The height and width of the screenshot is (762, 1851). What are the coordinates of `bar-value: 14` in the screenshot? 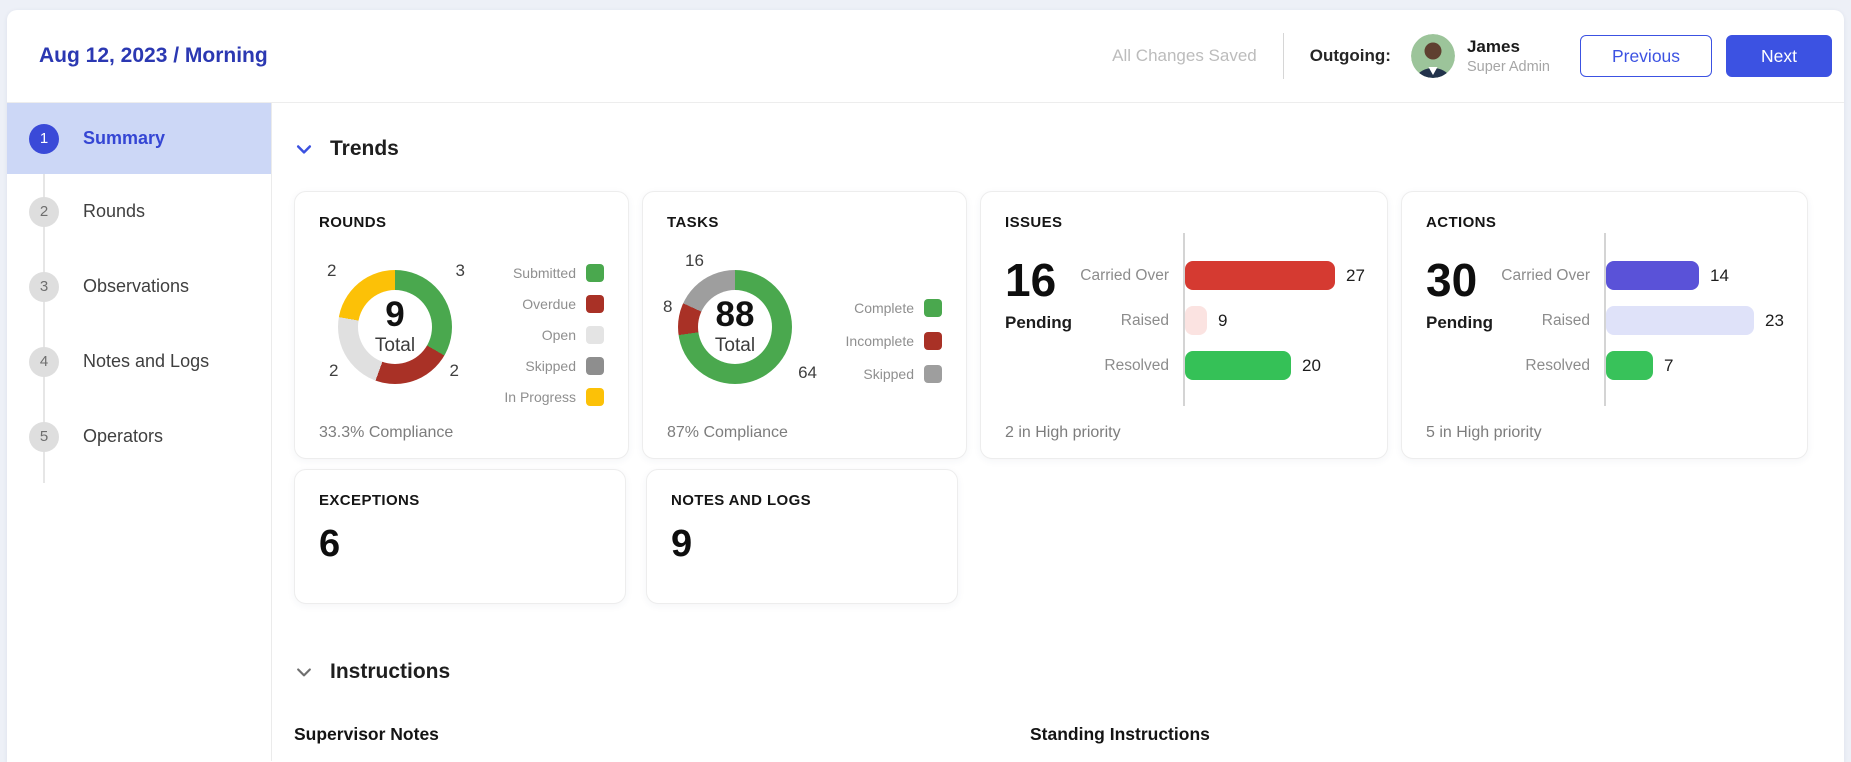 It's located at (1719, 275).